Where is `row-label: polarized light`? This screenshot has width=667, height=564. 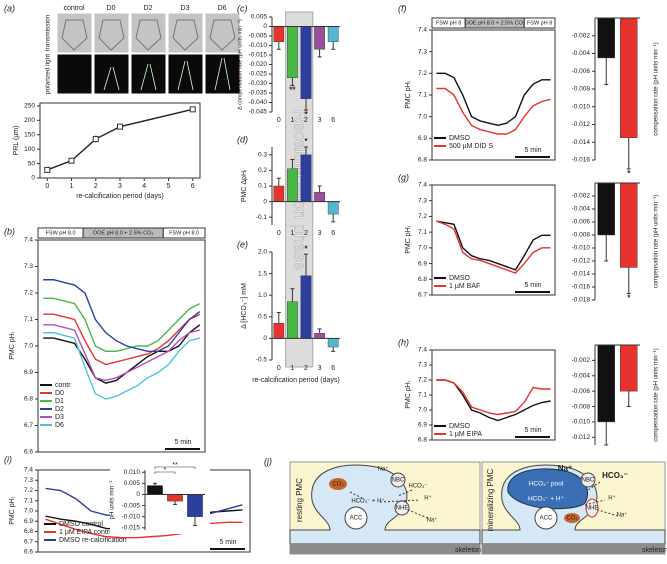
row-label: polarized light is located at coordinates (48, 74).